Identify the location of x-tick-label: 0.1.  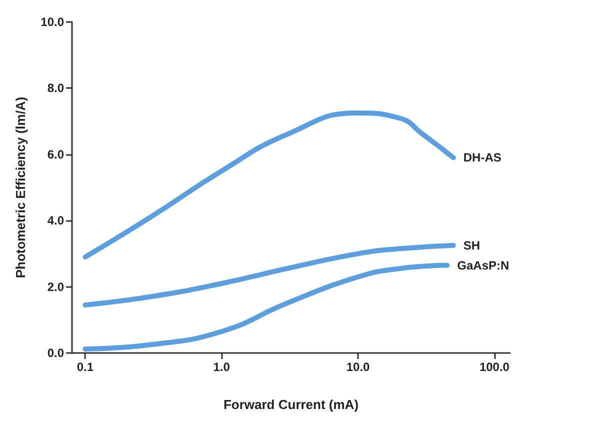
(85, 367).